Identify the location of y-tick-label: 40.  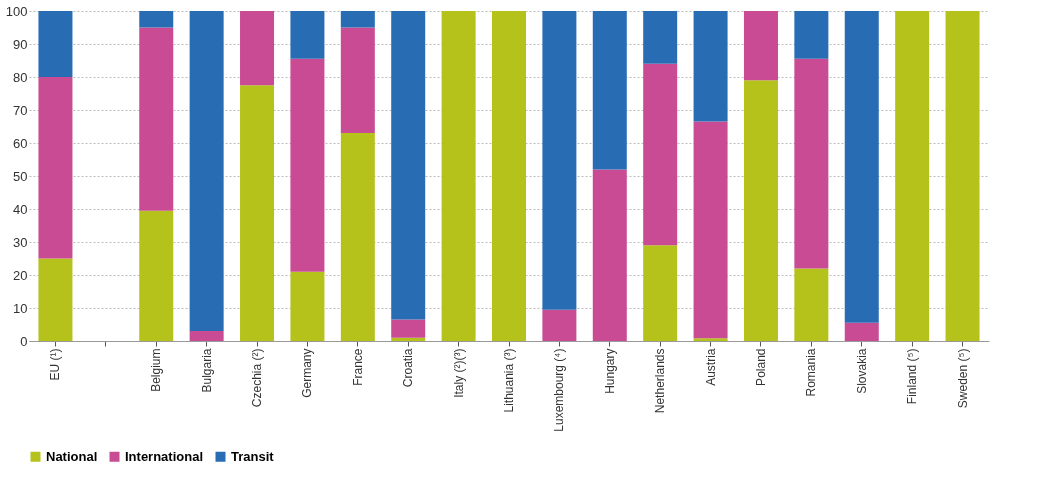
(20, 209).